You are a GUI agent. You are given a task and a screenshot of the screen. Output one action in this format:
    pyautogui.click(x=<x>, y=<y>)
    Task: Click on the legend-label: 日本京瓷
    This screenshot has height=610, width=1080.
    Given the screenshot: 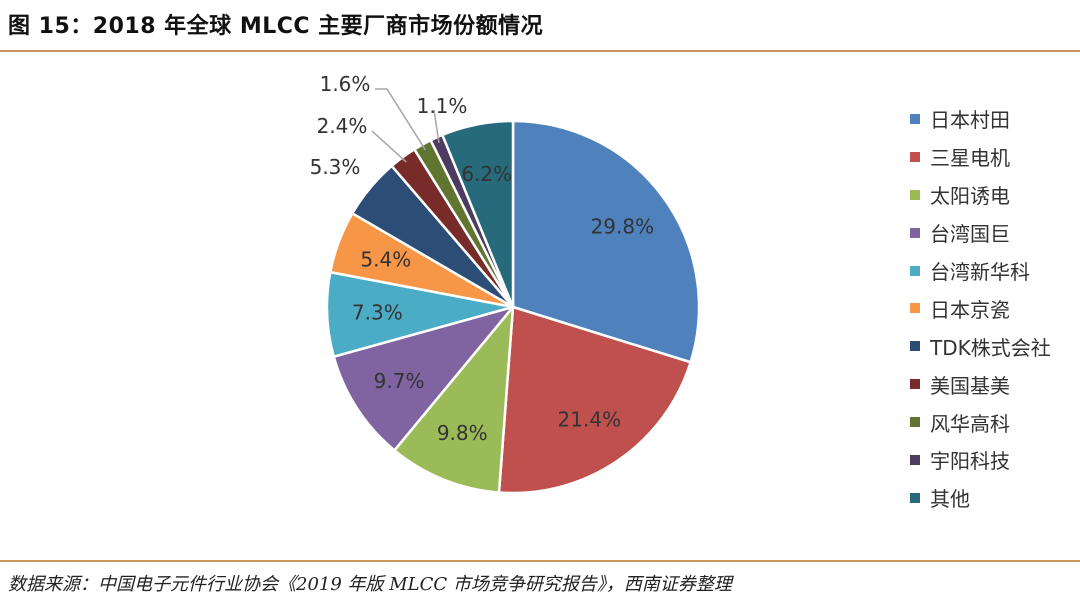 What is the action you would take?
    pyautogui.click(x=970, y=309)
    